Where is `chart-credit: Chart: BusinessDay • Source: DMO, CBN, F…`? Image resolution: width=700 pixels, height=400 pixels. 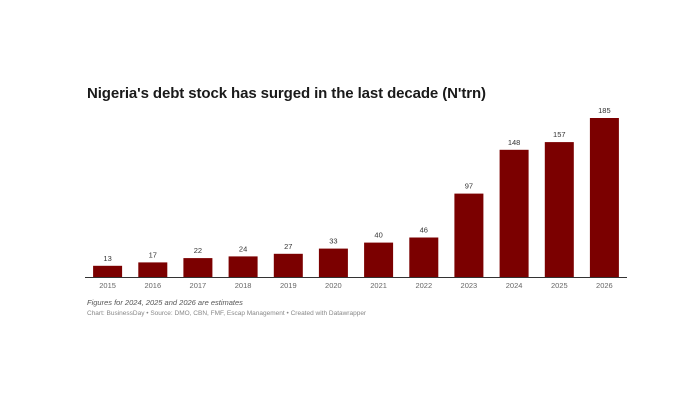 chart-credit: Chart: BusinessDay • Source: DMO, CBN, F… is located at coordinates (227, 313).